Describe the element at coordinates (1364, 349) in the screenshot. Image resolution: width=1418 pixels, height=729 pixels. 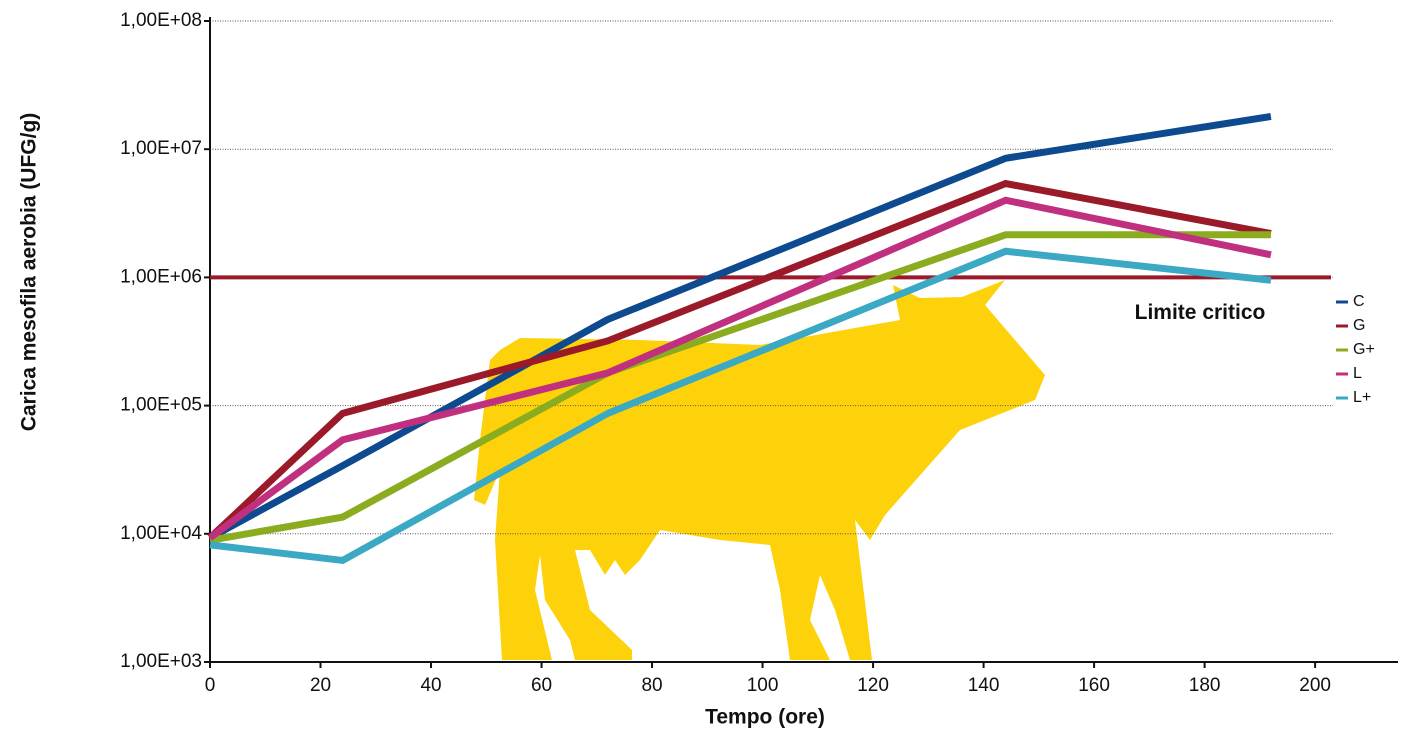
I see `legend-label: G+` at that location.